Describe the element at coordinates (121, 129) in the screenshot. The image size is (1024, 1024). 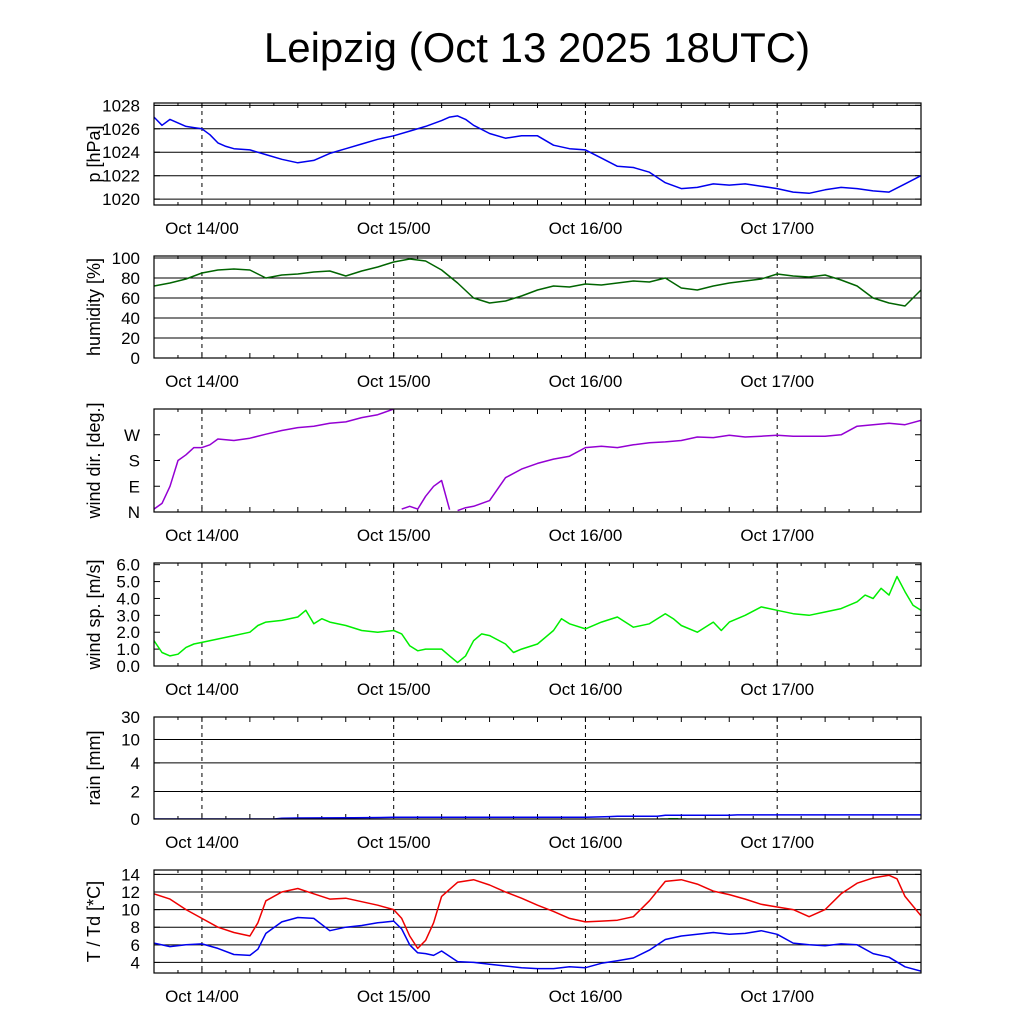
I see `y-tick-label: 1026` at that location.